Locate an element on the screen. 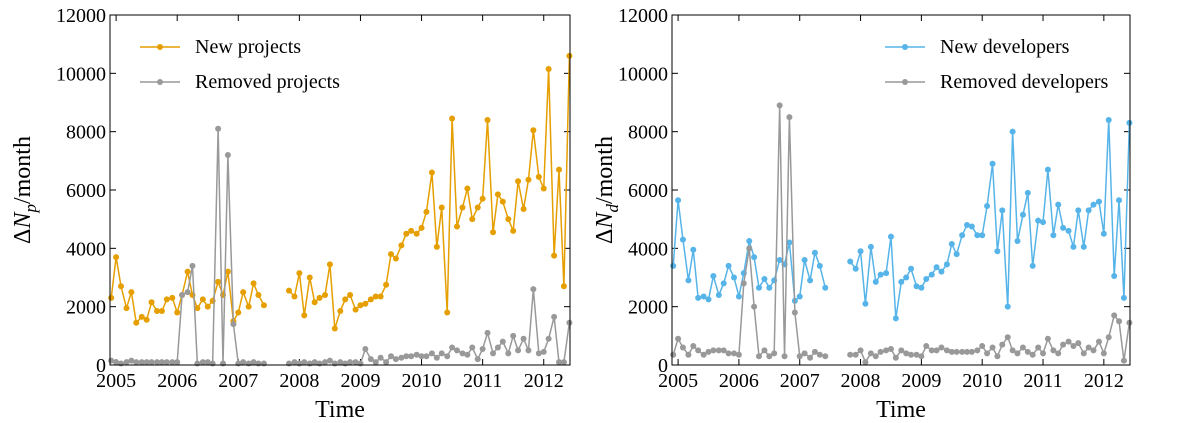  x-tick-label: 2012 is located at coordinates (1104, 381).